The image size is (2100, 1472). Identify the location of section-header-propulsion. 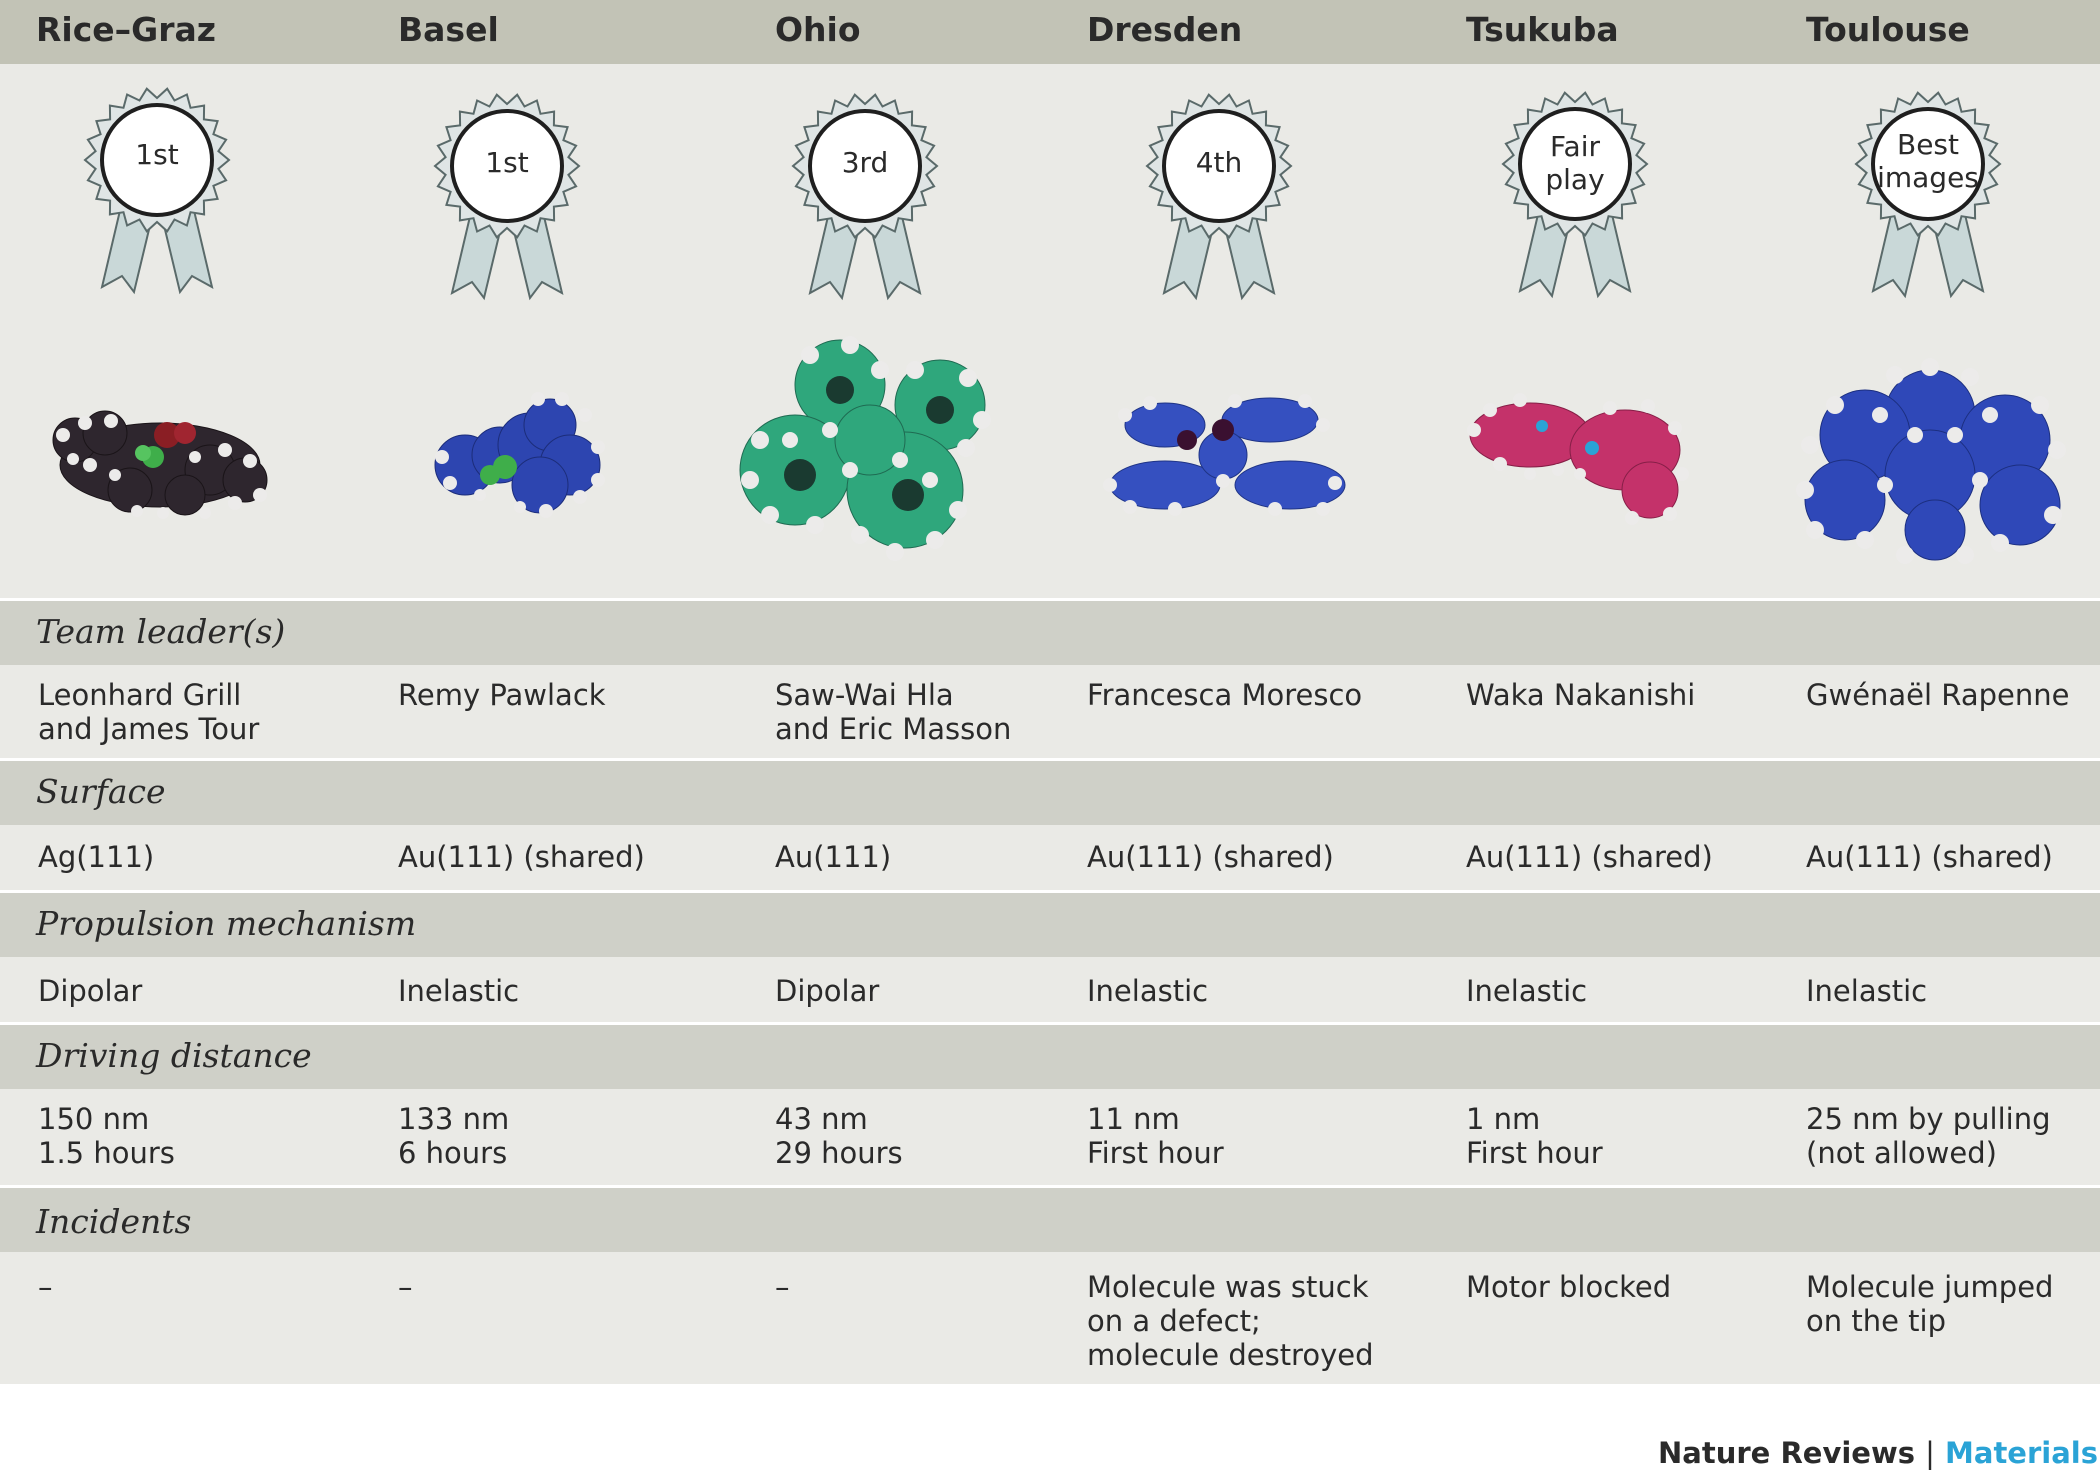
(1050, 925).